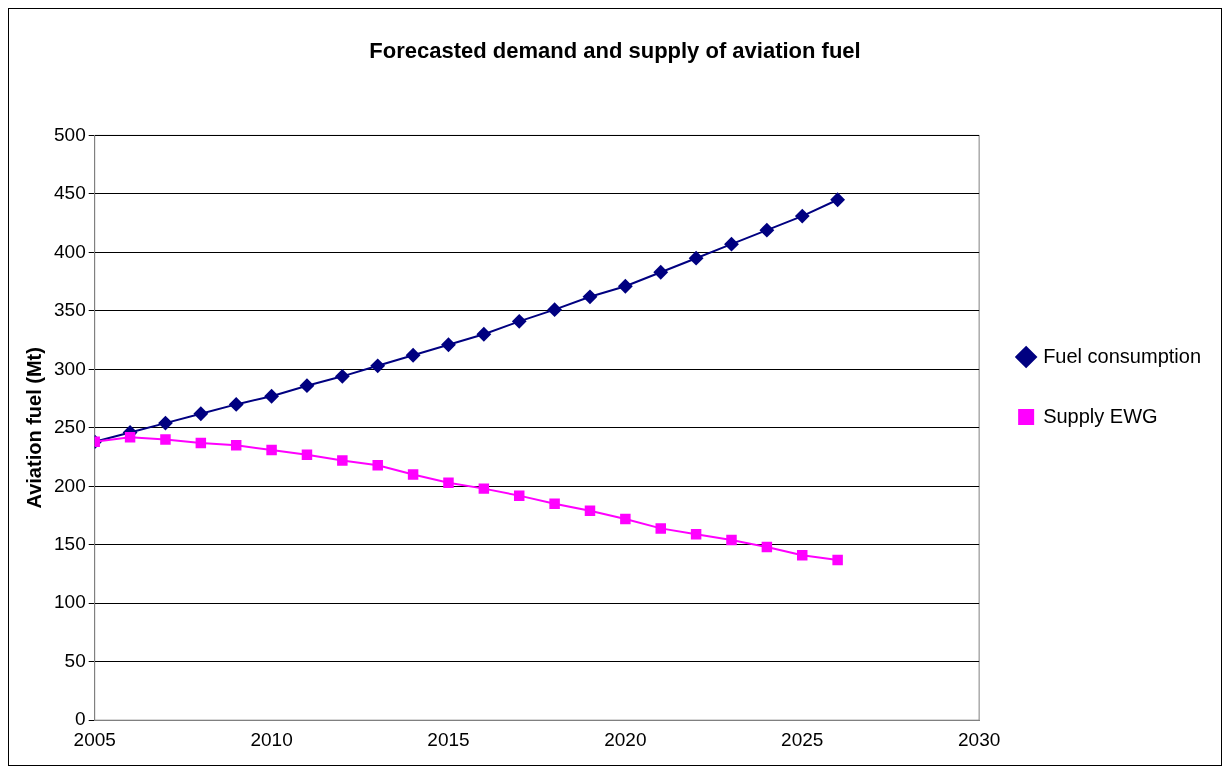 This screenshot has width=1230, height=774. What do you see at coordinates (75, 660) in the screenshot?
I see `y-tick-label: 50` at bounding box center [75, 660].